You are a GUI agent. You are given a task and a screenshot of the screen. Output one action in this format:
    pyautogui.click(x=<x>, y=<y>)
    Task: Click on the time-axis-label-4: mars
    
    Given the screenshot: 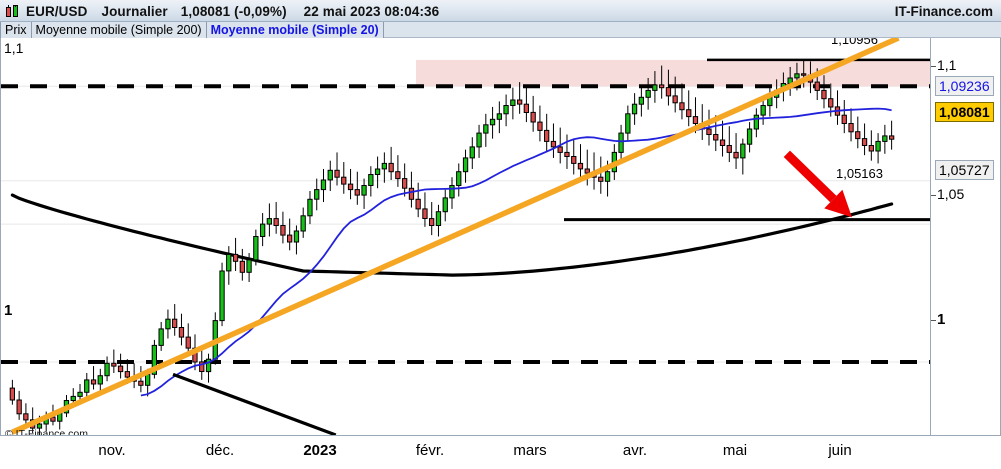 What is the action you would take?
    pyautogui.click(x=530, y=450)
    